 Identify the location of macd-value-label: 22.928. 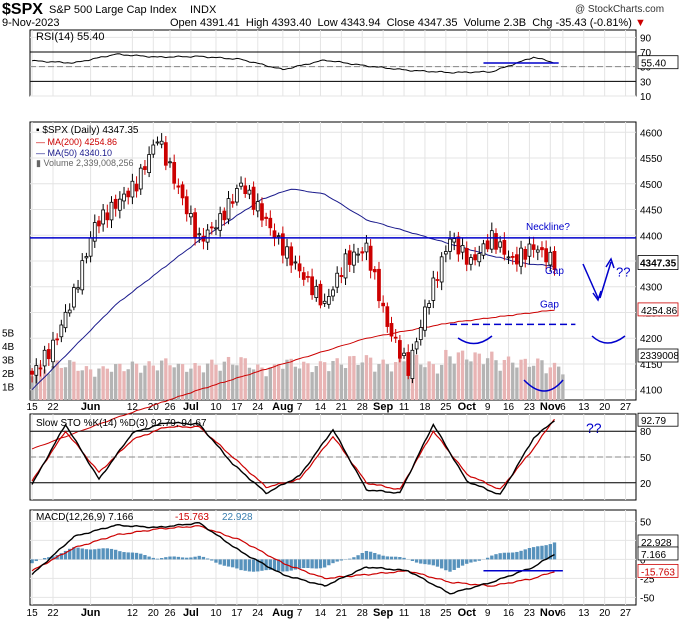
(656, 543).